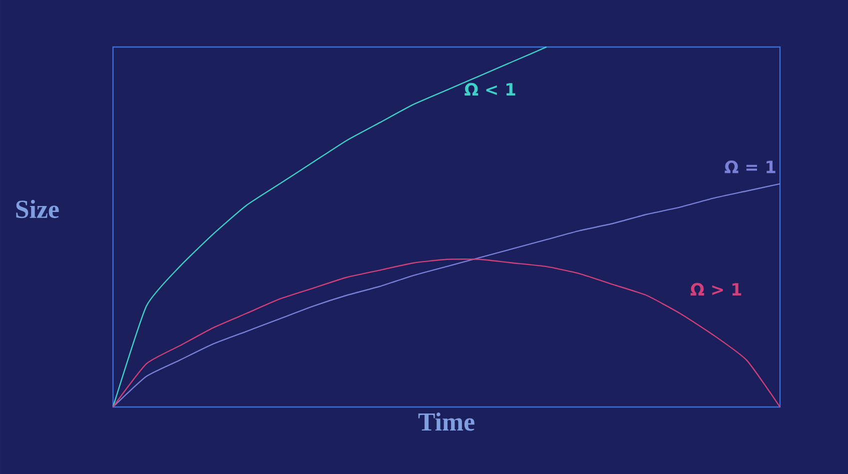 The image size is (848, 474). Describe the element at coordinates (446, 421) in the screenshot. I see `x-axis-title: Time` at that location.